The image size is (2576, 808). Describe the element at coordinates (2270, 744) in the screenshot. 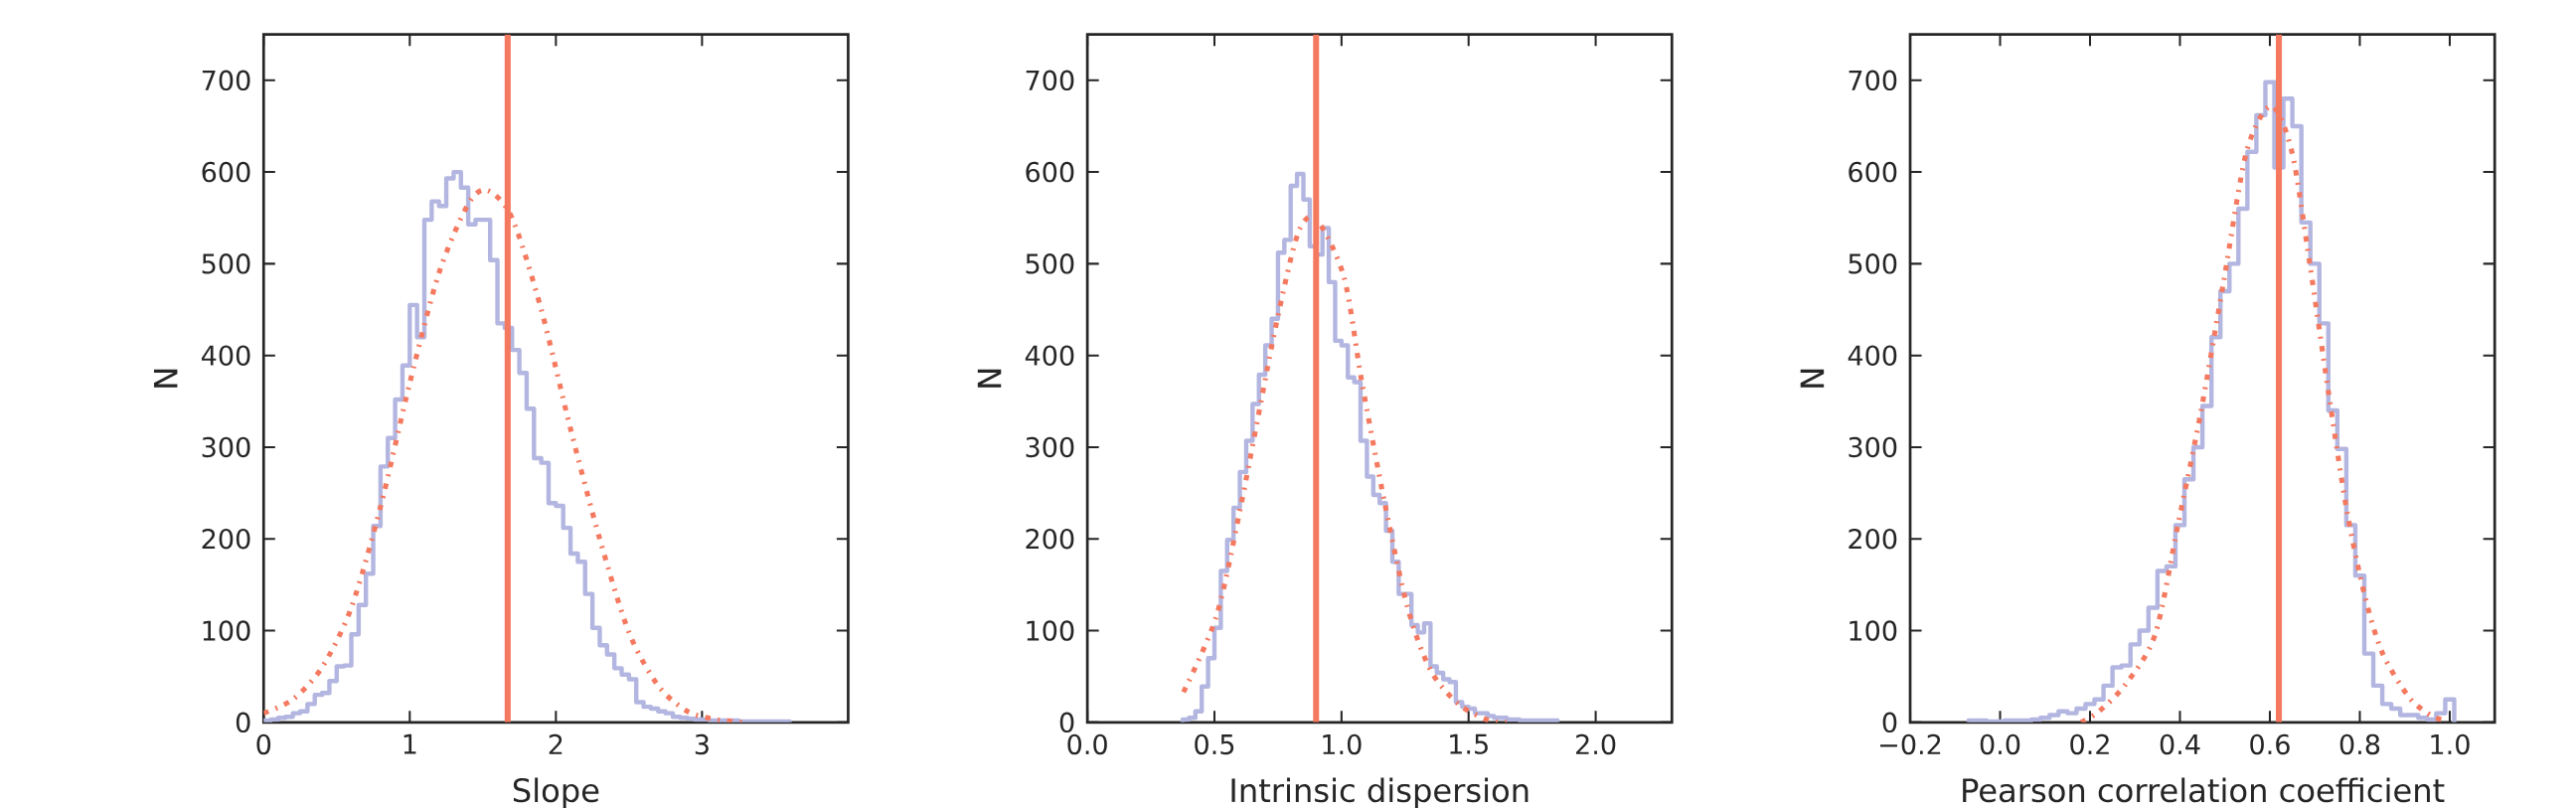

I see `x-tick-label: 0.6` at that location.